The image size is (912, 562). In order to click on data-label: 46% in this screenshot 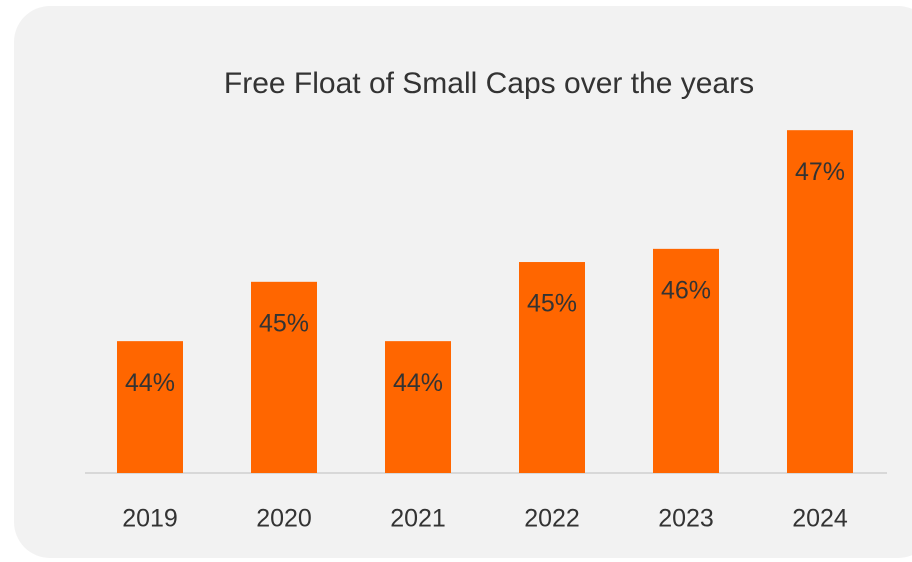, I will do `click(686, 290)`.